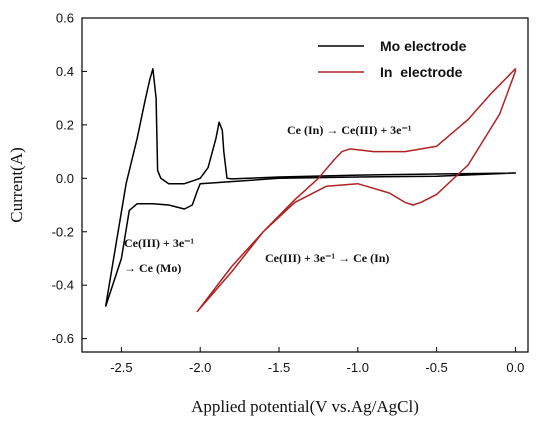 This screenshot has height=424, width=550. What do you see at coordinates (392, 59) in the screenshot?
I see `legend: Mo electrode In electrode` at bounding box center [392, 59].